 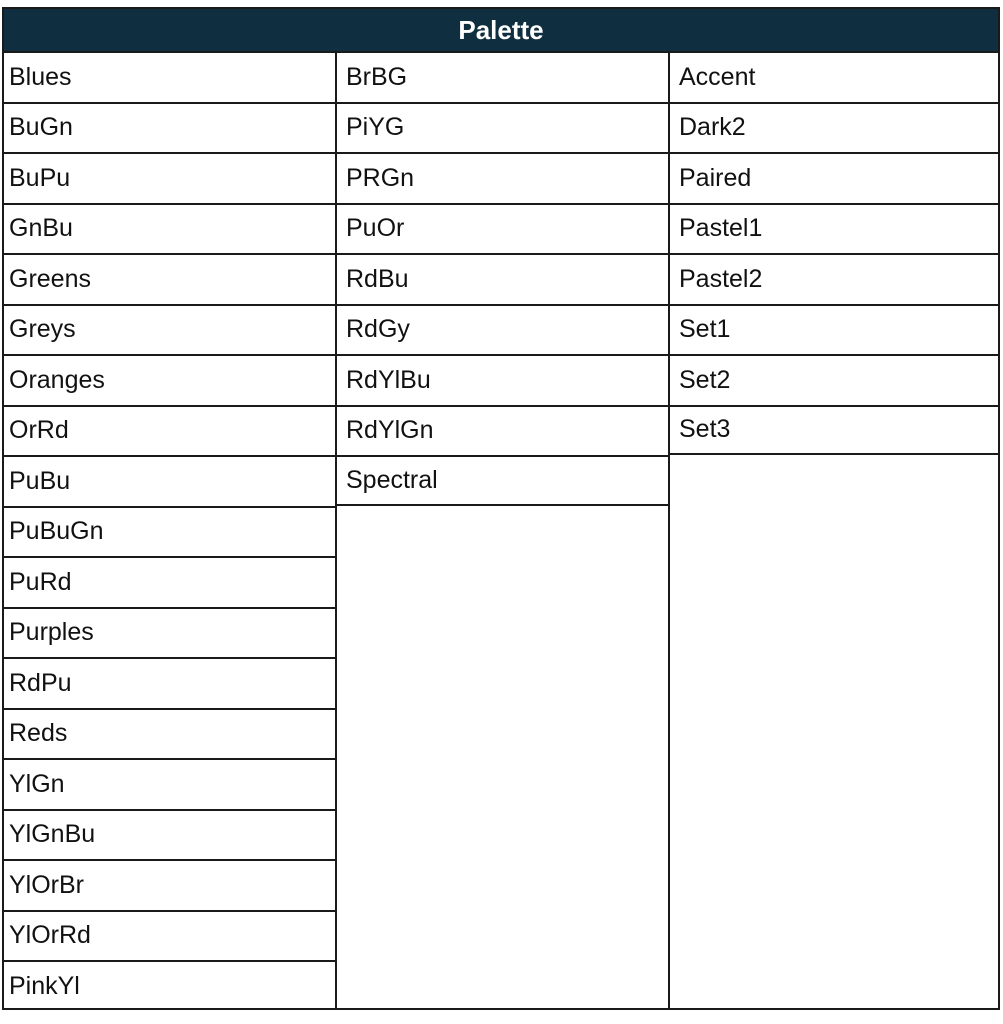 I want to click on table-cell: RdBu, so click(x=503, y=278).